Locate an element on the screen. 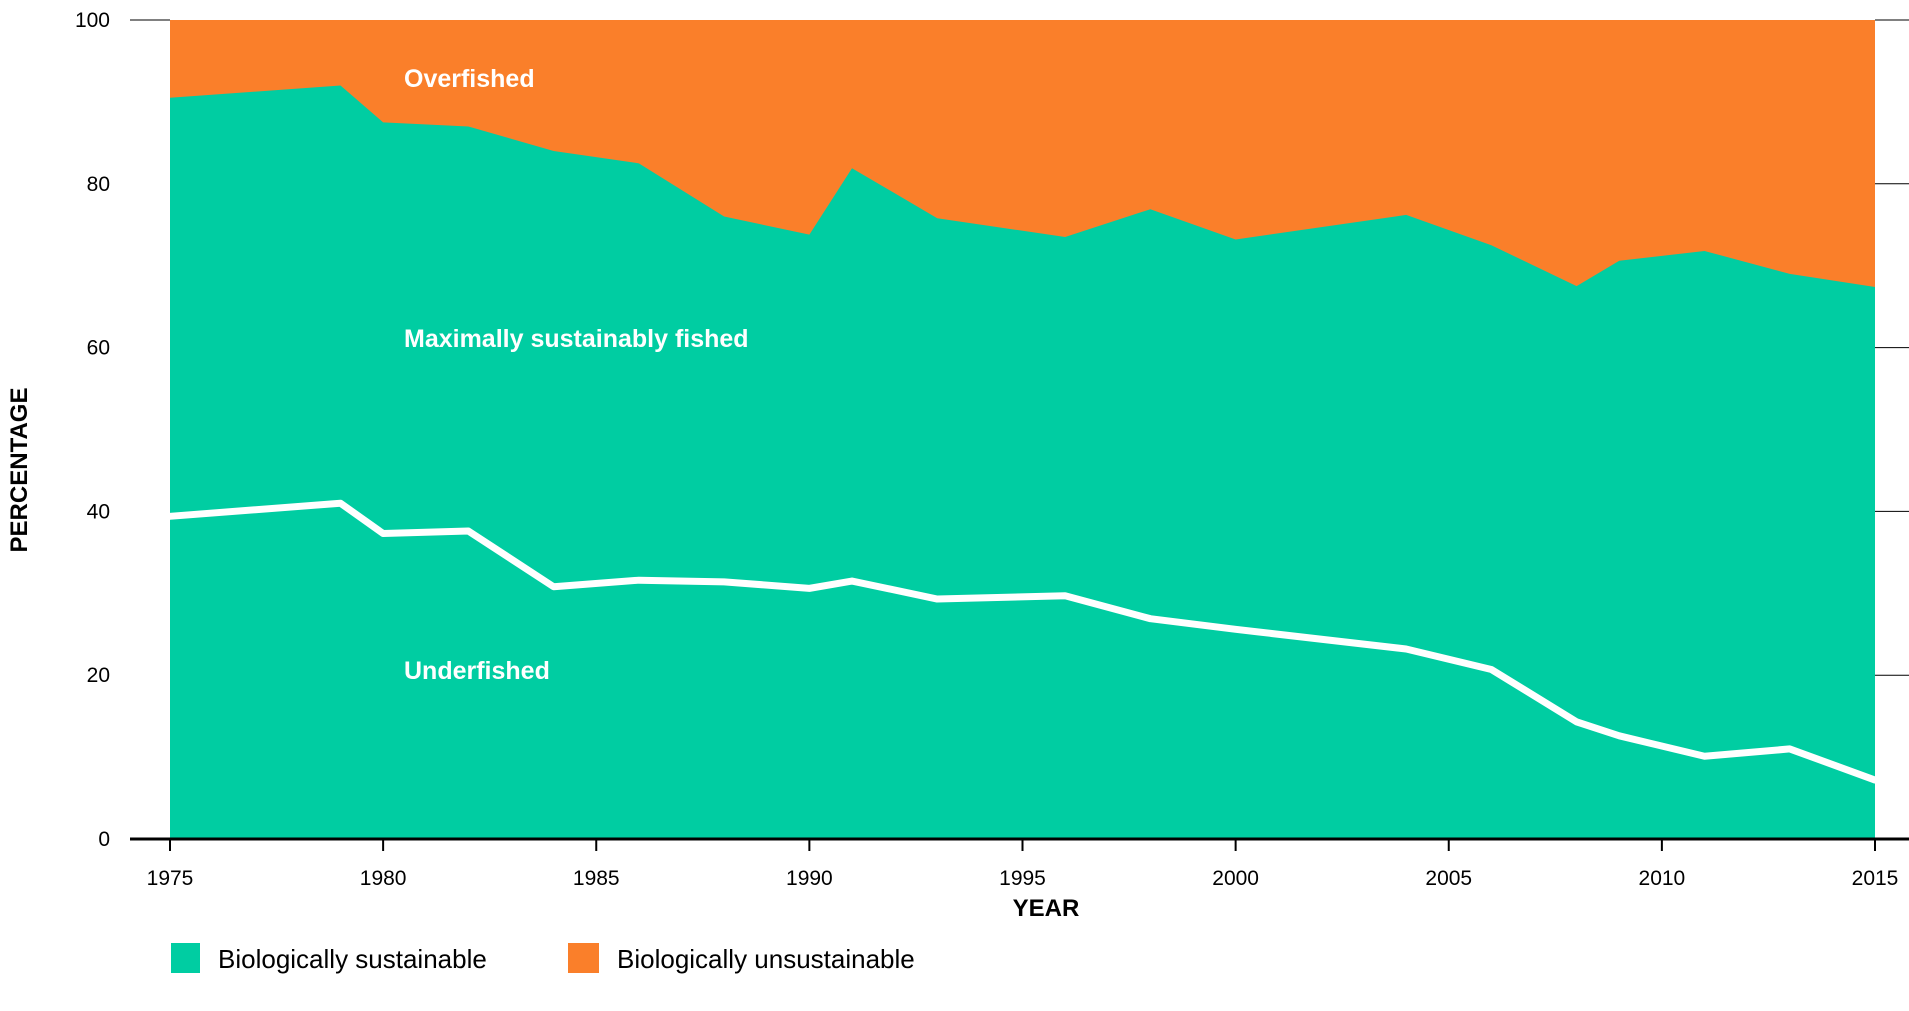 The image size is (1909, 1011). legend-swatch-sustainable is located at coordinates (185, 958).